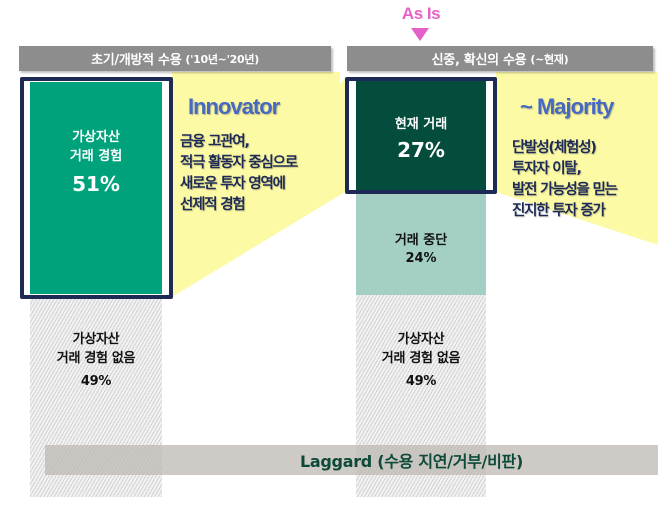 This screenshot has height=507, width=658. Describe the element at coordinates (411, 461) in the screenshot. I see `laggard-label: Laggard (수용 지연/거부/비판)` at that location.